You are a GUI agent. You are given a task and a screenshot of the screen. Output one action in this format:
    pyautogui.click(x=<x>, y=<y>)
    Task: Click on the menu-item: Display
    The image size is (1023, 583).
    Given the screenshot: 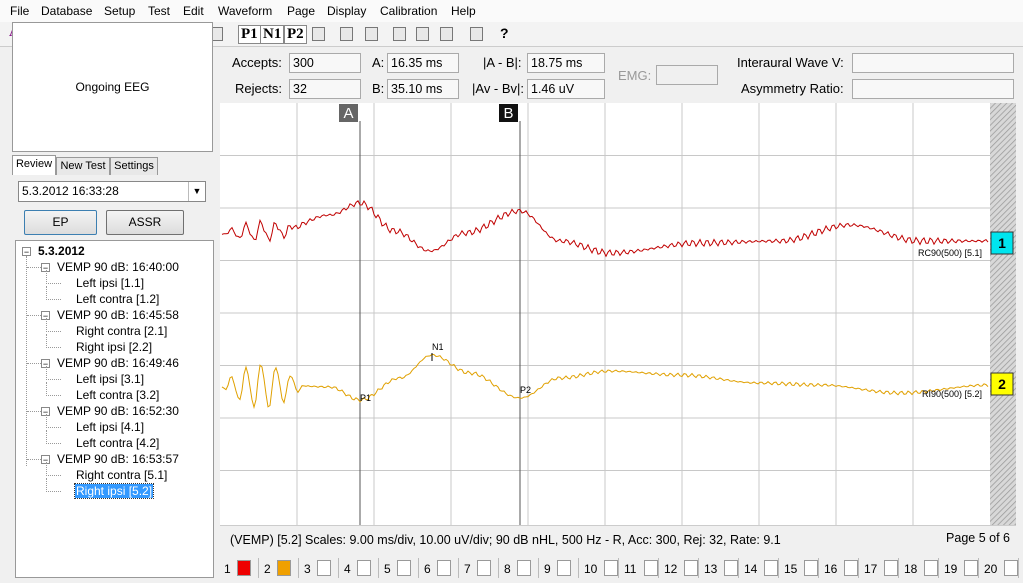 What is the action you would take?
    pyautogui.click(x=347, y=11)
    